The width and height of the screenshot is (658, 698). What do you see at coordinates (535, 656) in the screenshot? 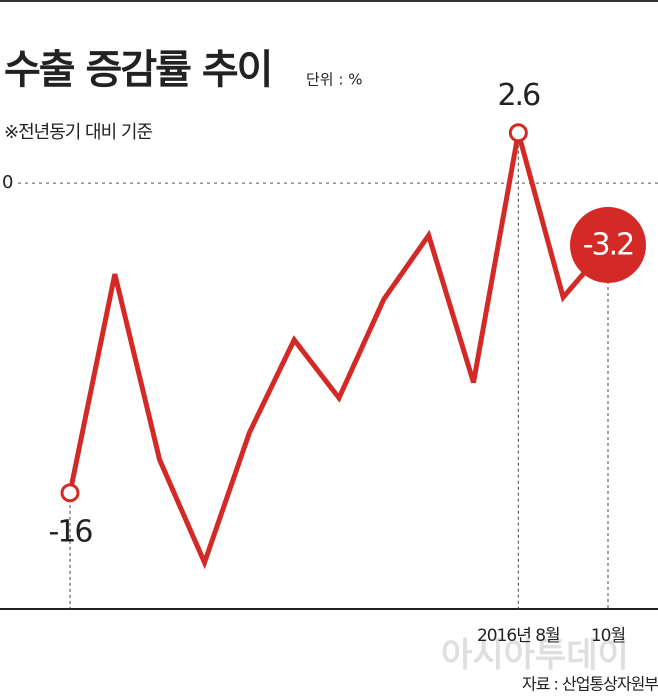
I see `watermark: 아시아투데이` at bounding box center [535, 656].